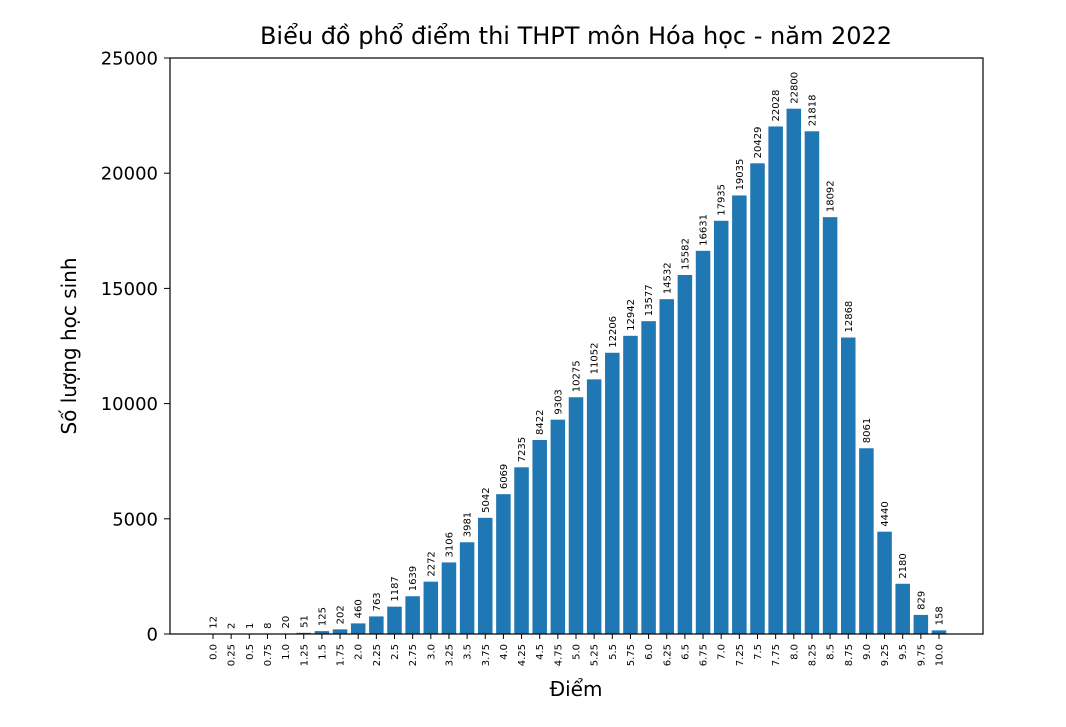 This screenshot has height=727, width=1066. I want to click on x-tick-label-3.75: 3.75, so click(486, 655).